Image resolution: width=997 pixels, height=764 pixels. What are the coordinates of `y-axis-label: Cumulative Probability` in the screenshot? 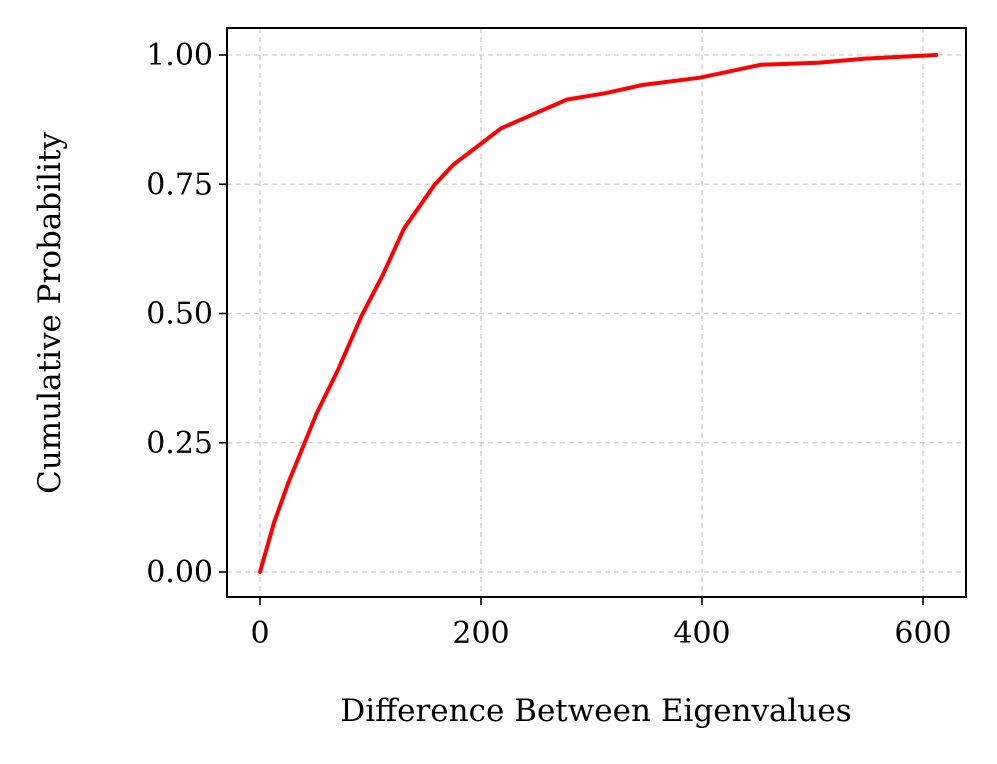 It's located at (50, 313).